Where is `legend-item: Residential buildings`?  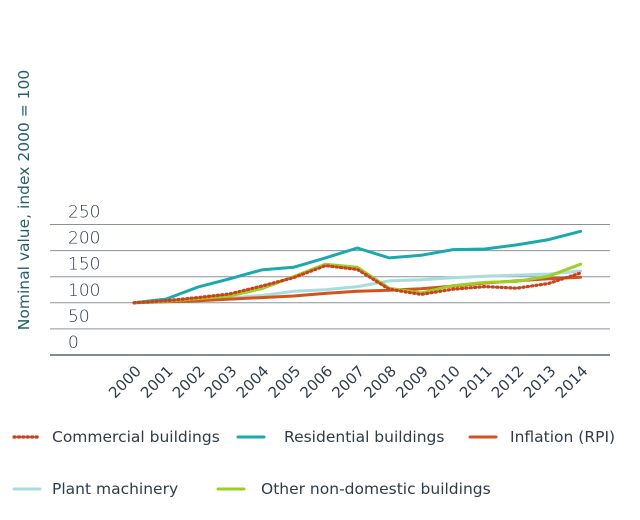
legend-item: Residential buildings is located at coordinates (340, 437).